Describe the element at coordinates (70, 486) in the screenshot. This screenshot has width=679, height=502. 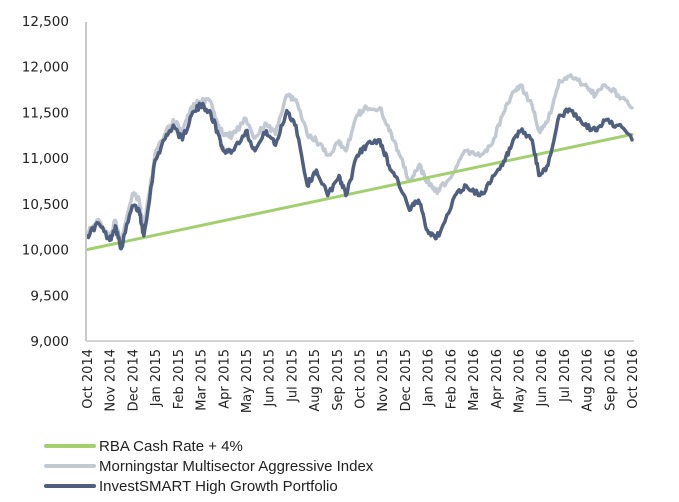
I see `legend-swatch-investsmart` at that location.